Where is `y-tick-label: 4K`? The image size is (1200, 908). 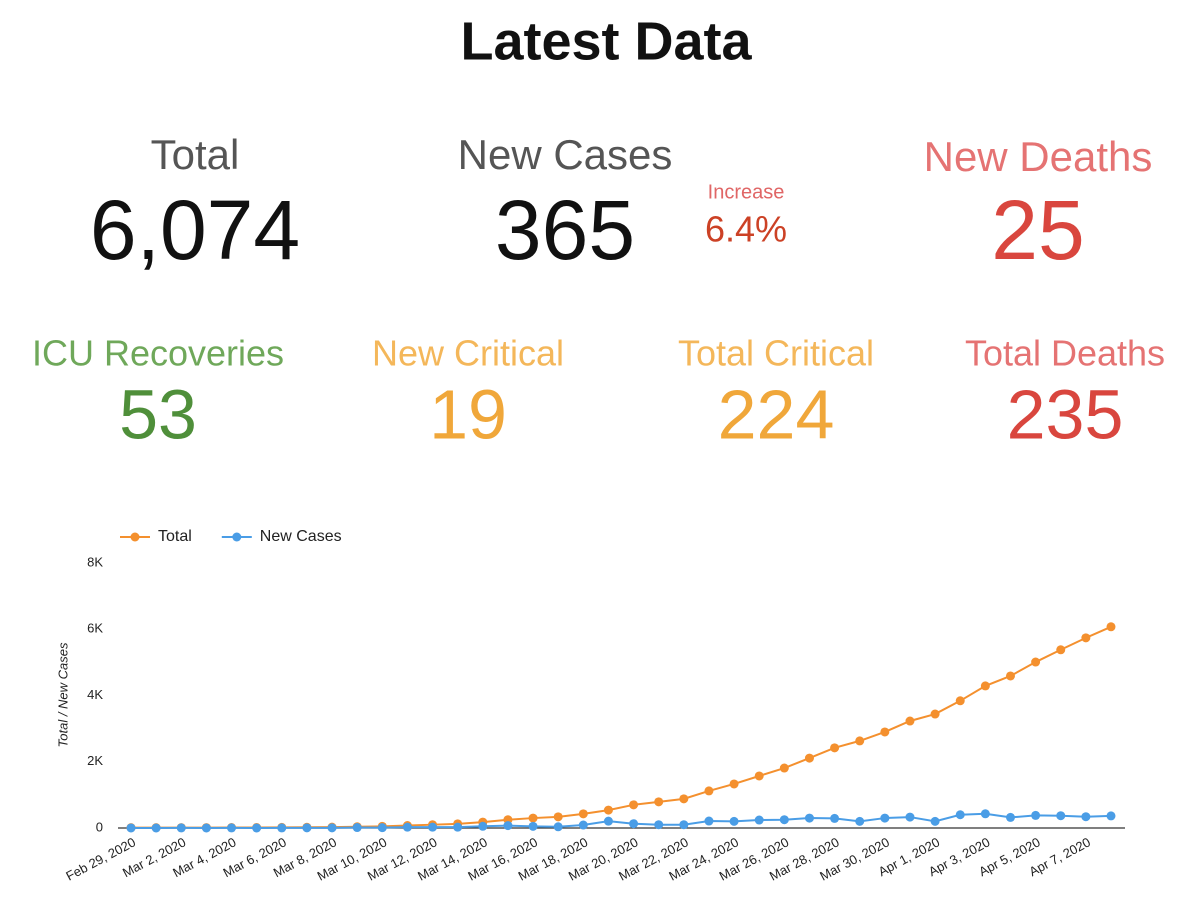 y-tick-label: 4K is located at coordinates (95, 694).